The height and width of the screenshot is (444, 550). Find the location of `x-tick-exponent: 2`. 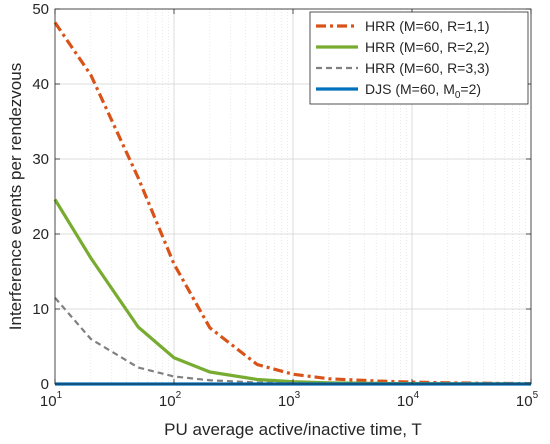

x-tick-exponent: 2 is located at coordinates (179, 395).